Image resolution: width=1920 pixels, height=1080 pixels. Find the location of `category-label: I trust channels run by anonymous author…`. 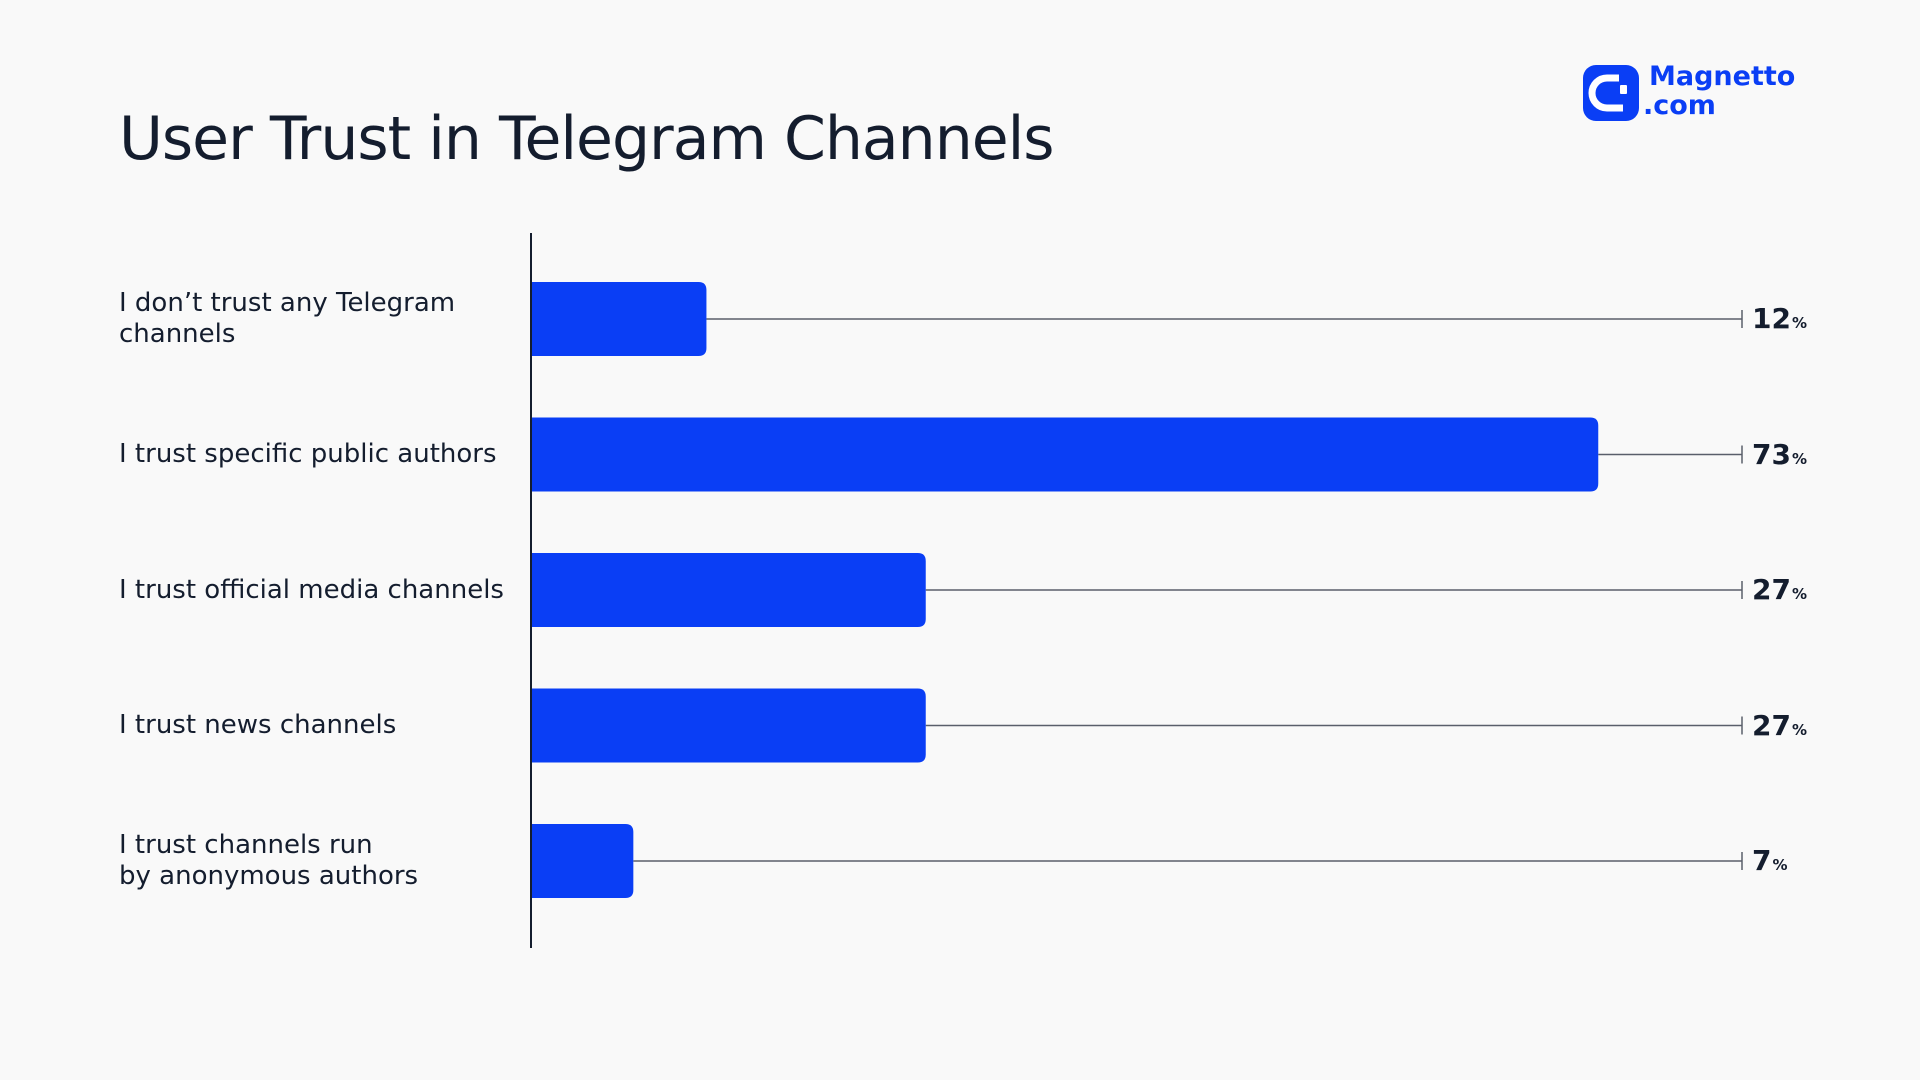

category-label: I trust channels run by anonymous author… is located at coordinates (269, 860).